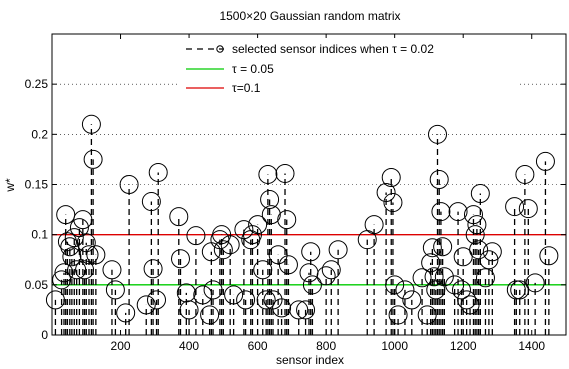 Image resolution: width=569 pixels, height=369 pixels. Describe the element at coordinates (310, 360) in the screenshot. I see `x-axis-label: sensor index` at that location.